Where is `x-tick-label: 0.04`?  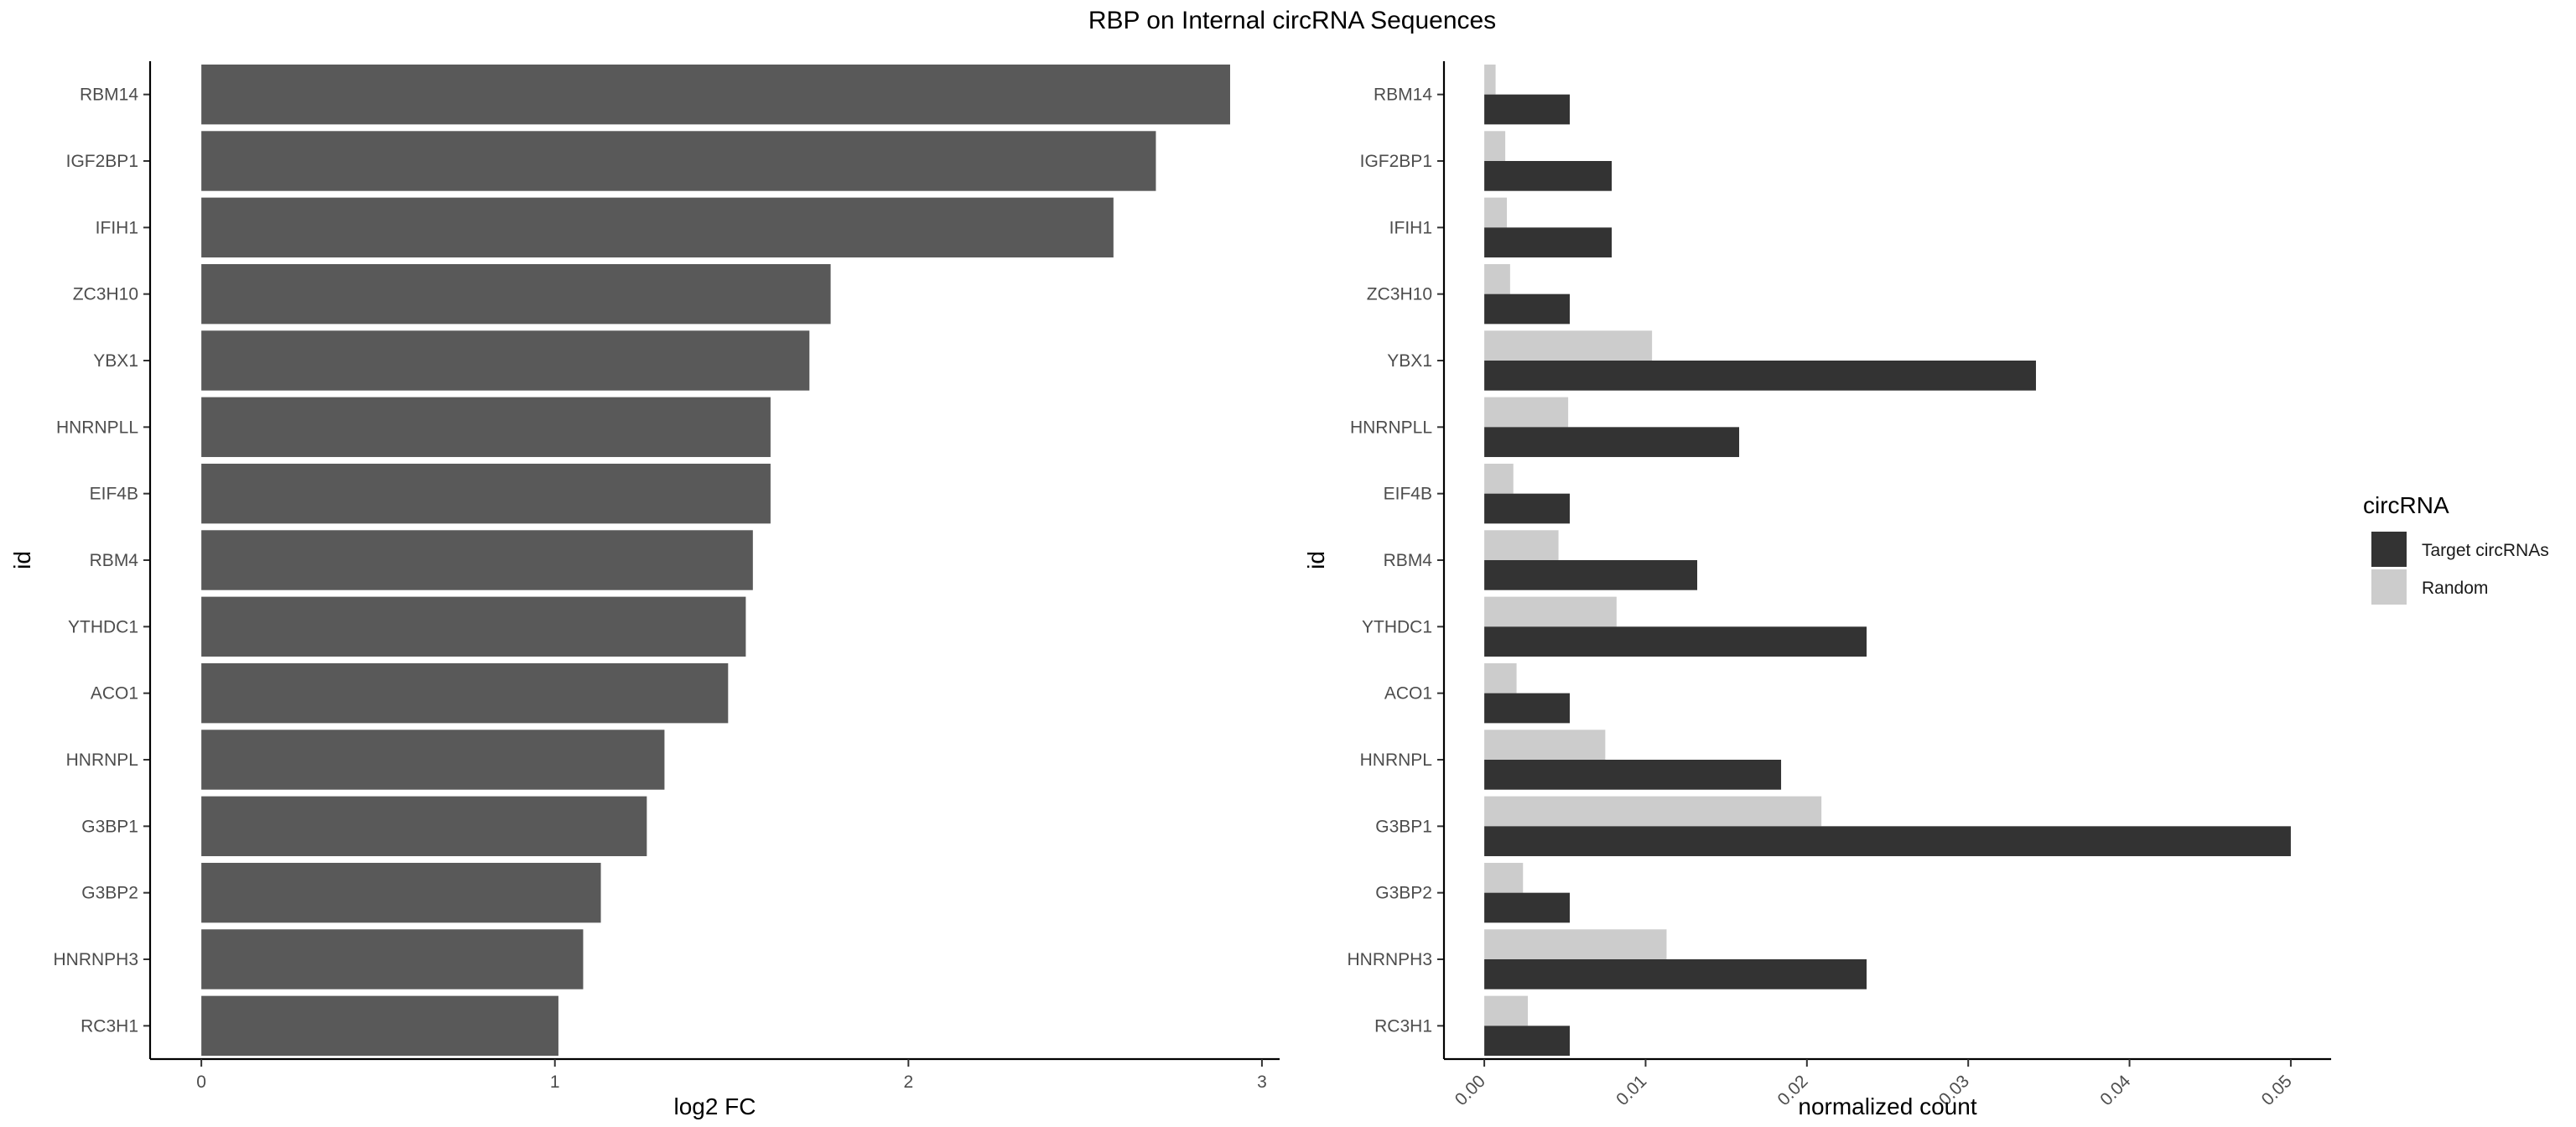
x-tick-label: 0.04 is located at coordinates (2115, 1090).